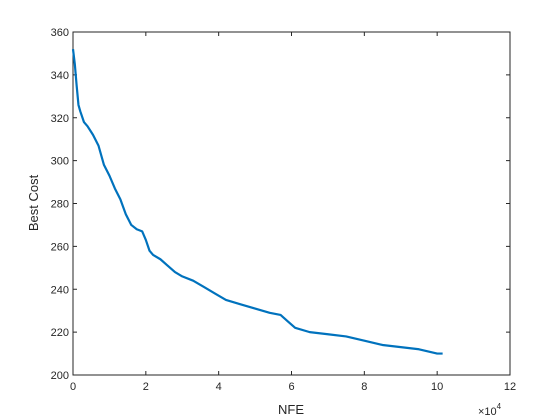  Describe the element at coordinates (60, 247) in the screenshot. I see `y-tick-label: 260` at that location.